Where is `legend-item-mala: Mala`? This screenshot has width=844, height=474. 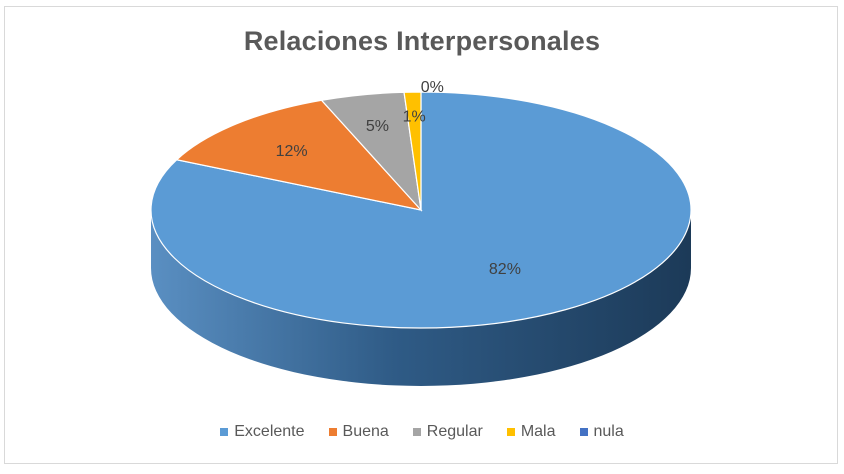 legend-item-mala: Mala is located at coordinates (531, 432).